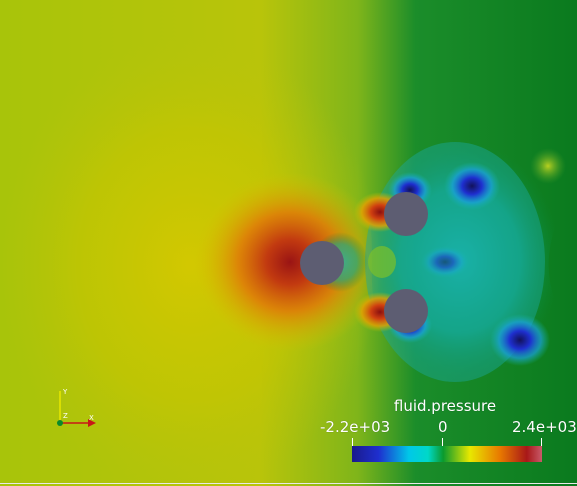 The width and height of the screenshot is (577, 486). I want to click on axis-y-label: Y, so click(65, 392).